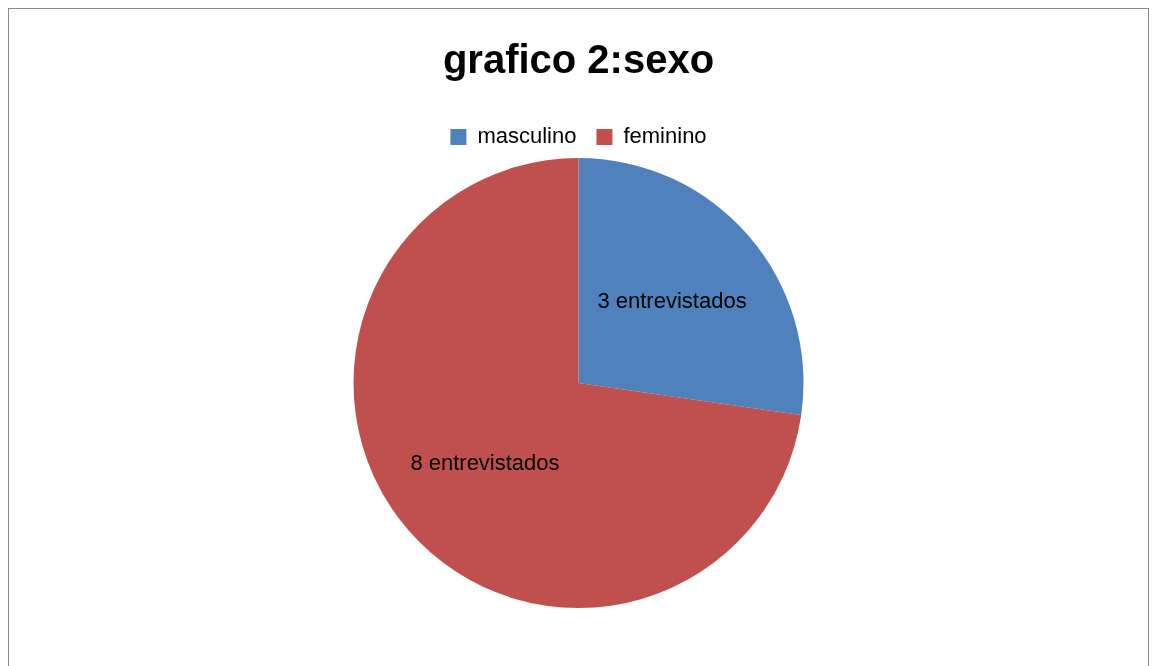 This screenshot has width=1157, height=666. I want to click on legend-label: feminino, so click(665, 136).